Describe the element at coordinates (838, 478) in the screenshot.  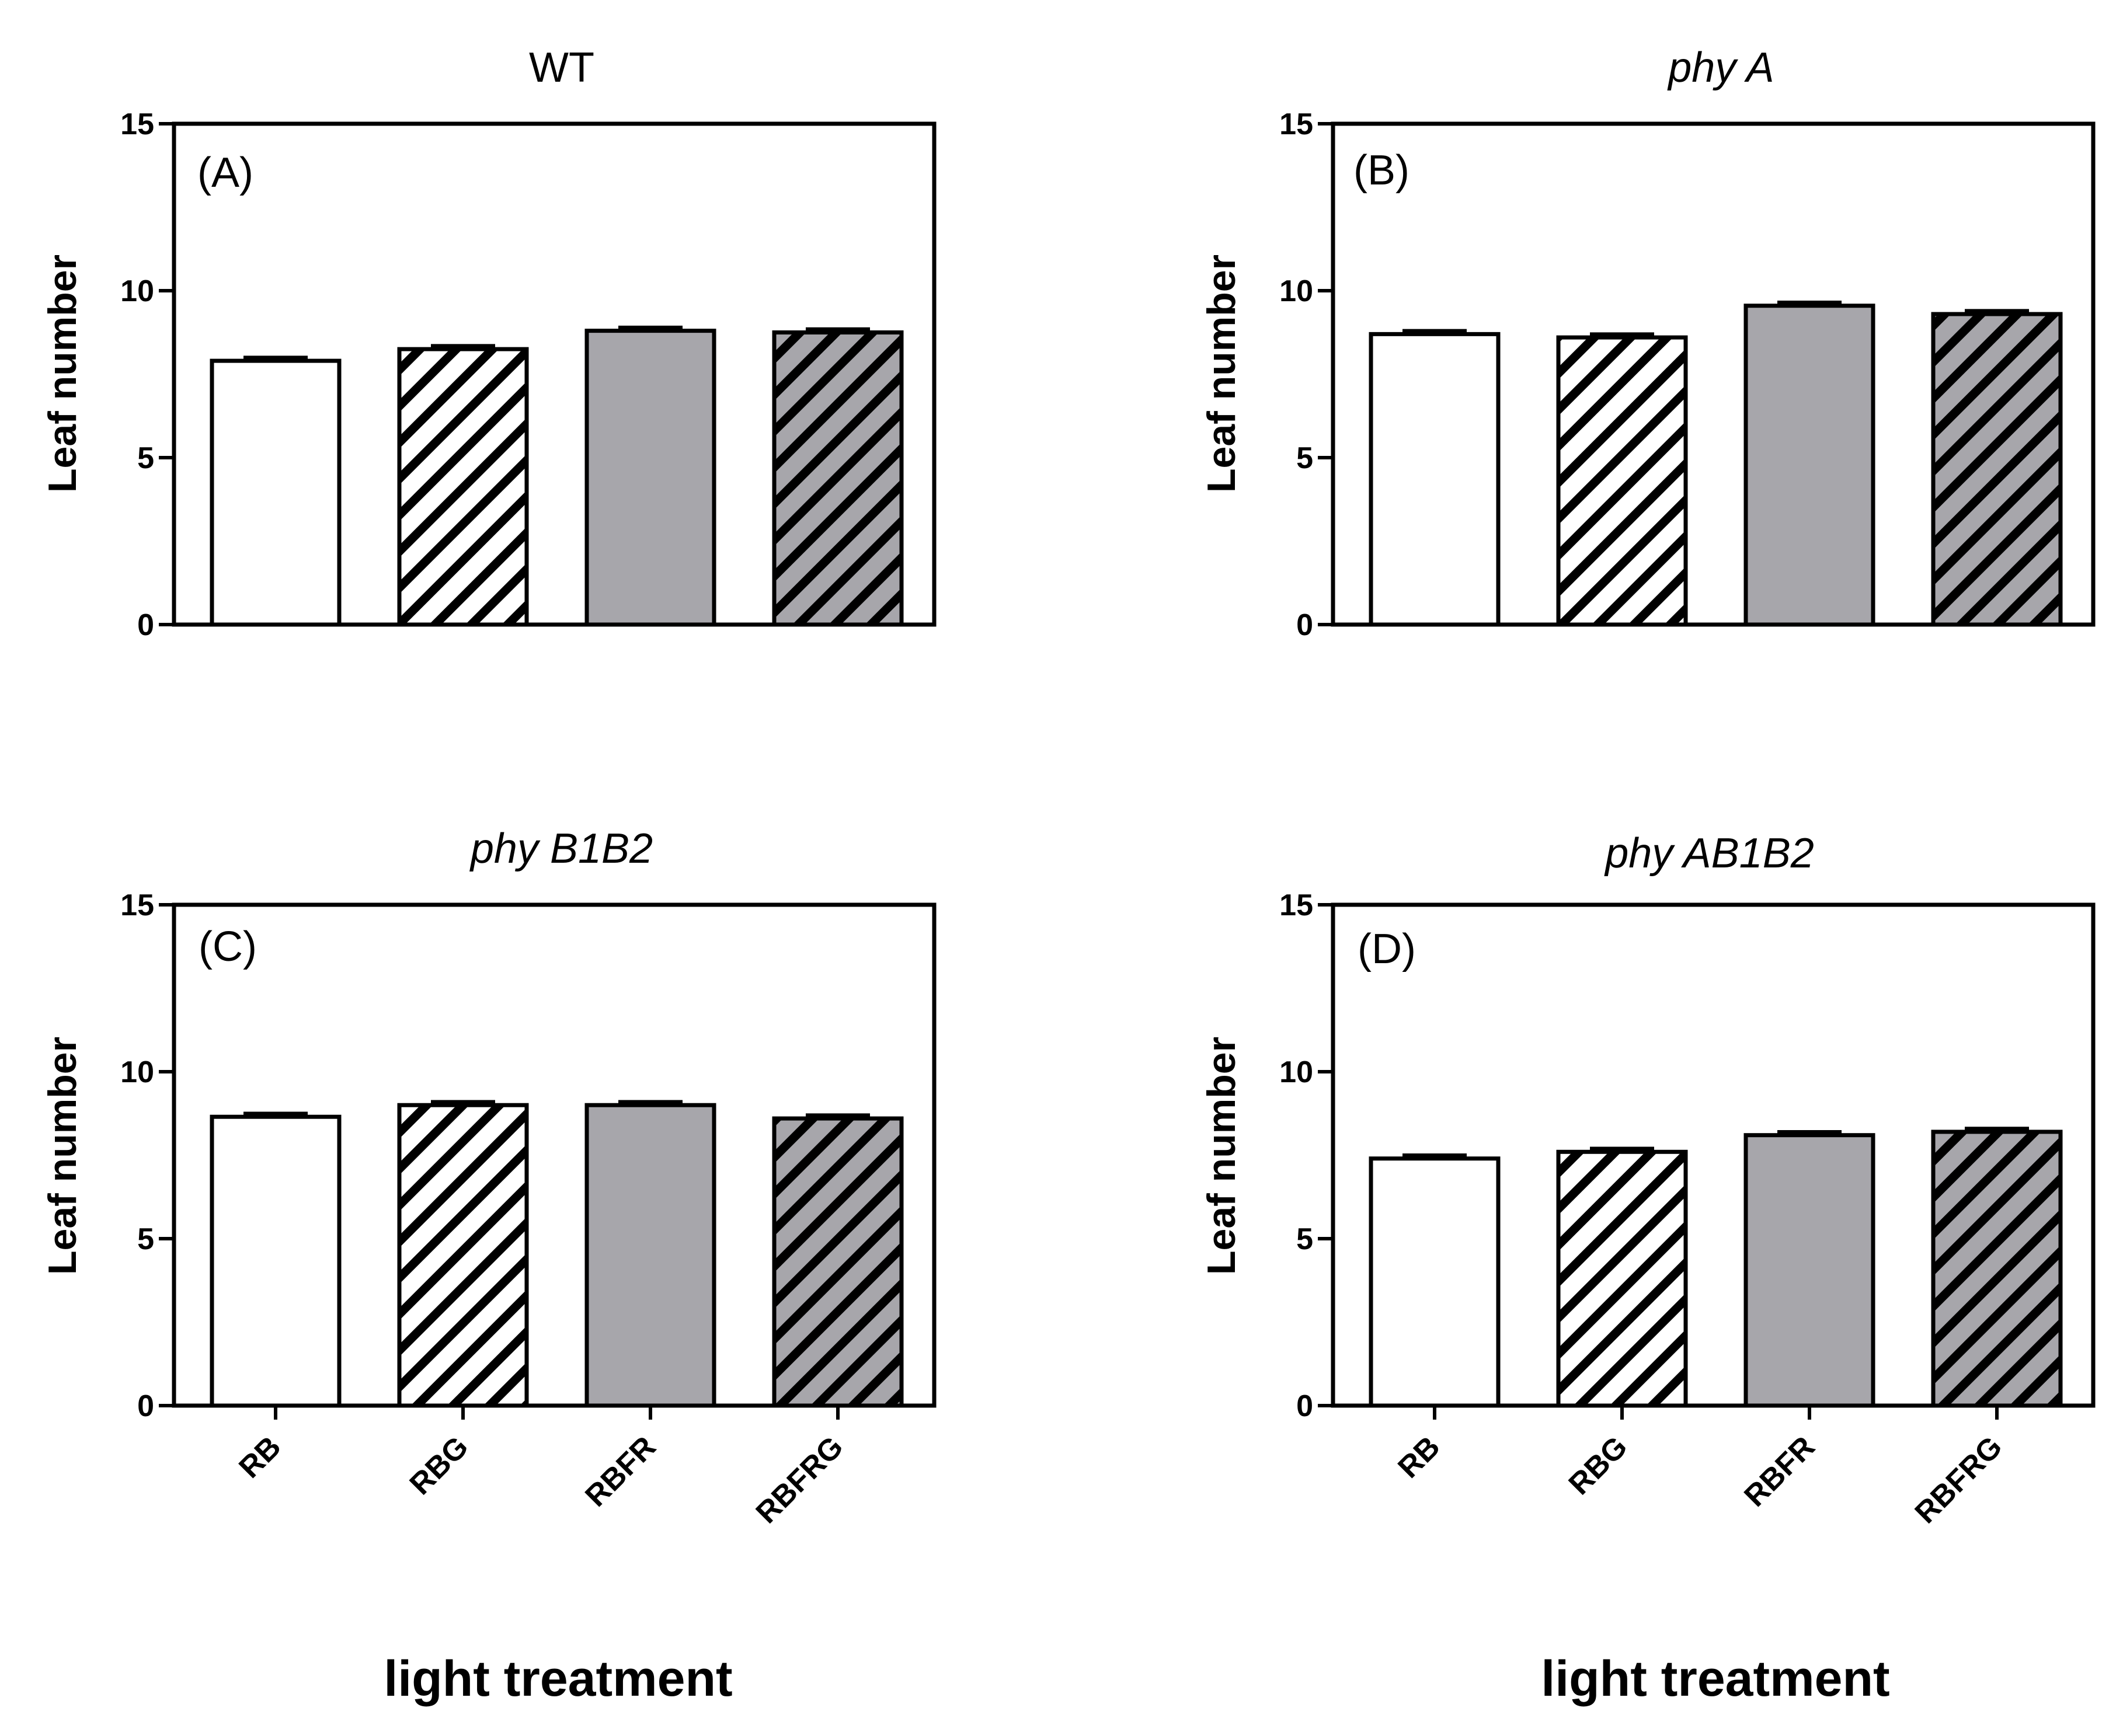
I see `bar-a-rbfrg` at that location.